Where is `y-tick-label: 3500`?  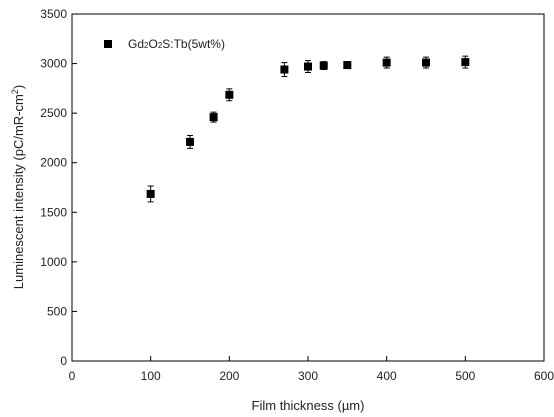 y-tick-label: 3500 is located at coordinates (53, 14).